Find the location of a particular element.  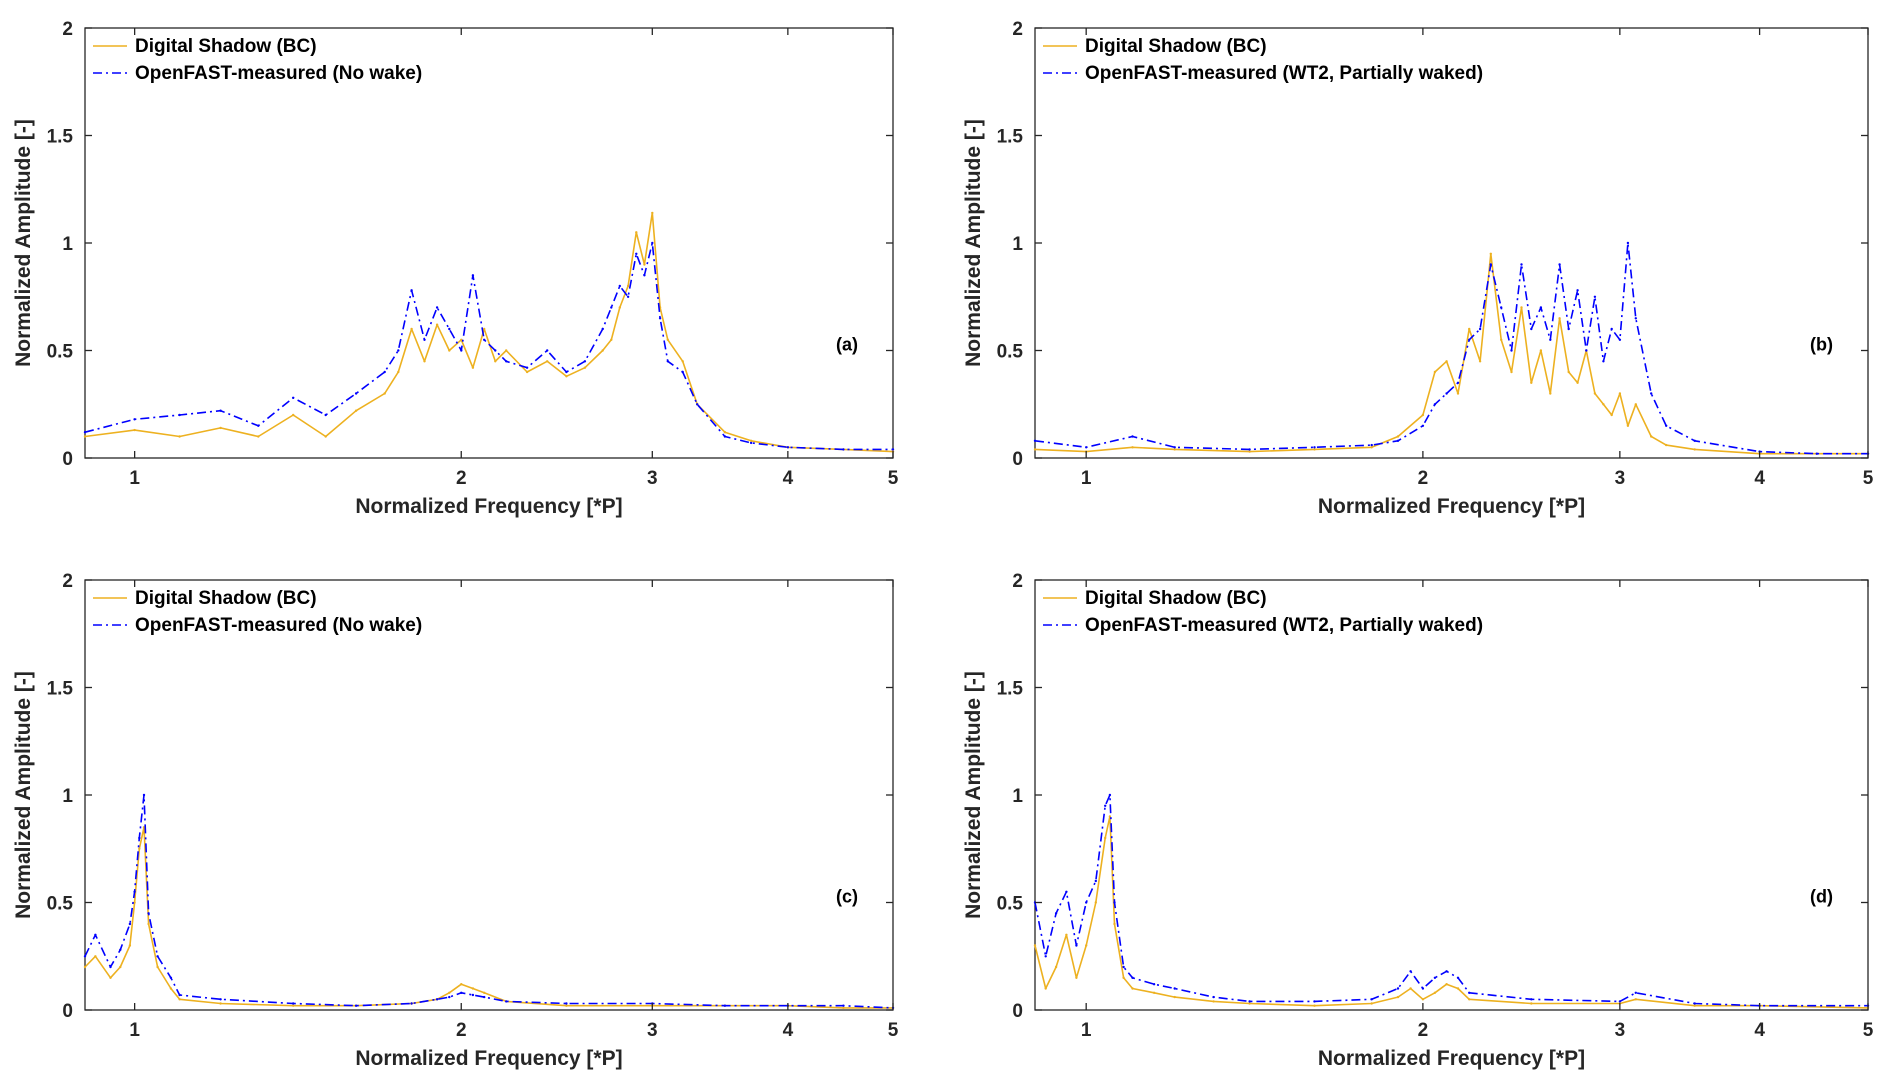

y-axis-label: Normalized Amplitude [-] is located at coordinates (23, 243).